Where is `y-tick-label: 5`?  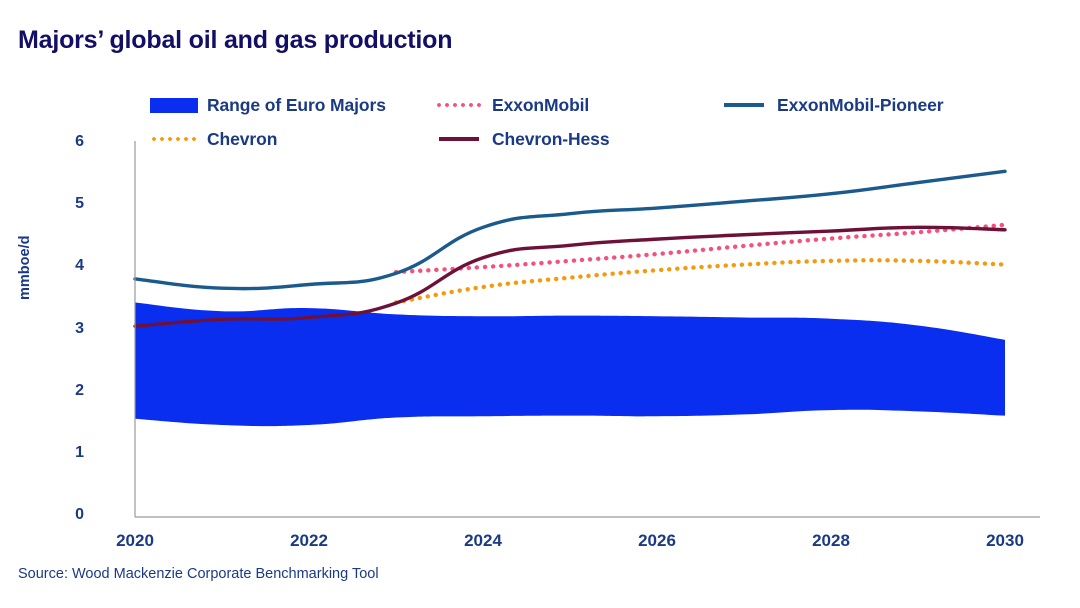
y-tick-label: 5 is located at coordinates (79, 204).